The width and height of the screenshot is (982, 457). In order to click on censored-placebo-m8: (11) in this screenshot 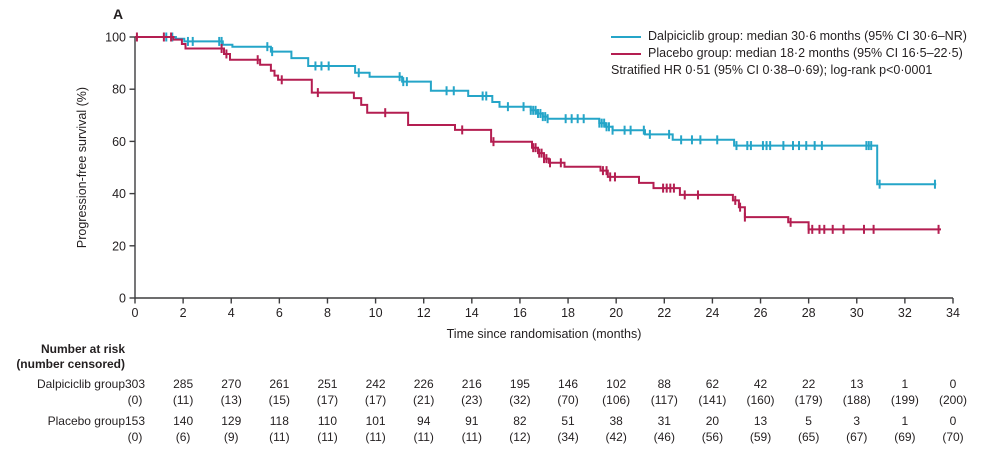, I will do `click(327, 437)`.